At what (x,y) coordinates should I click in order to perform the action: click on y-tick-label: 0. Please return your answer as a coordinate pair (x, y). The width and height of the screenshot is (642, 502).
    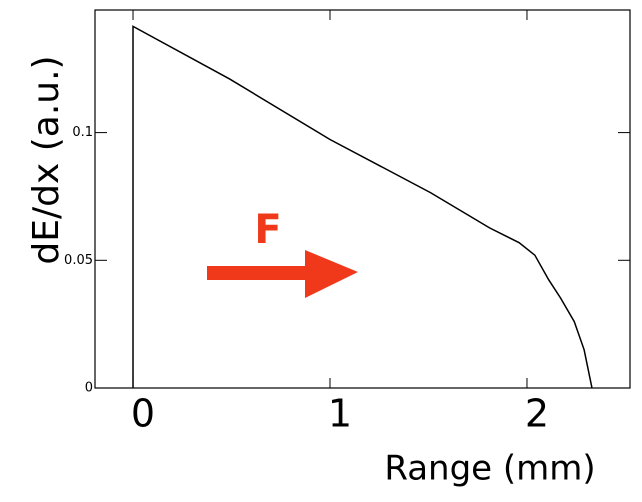
    Looking at the image, I should click on (89, 388).